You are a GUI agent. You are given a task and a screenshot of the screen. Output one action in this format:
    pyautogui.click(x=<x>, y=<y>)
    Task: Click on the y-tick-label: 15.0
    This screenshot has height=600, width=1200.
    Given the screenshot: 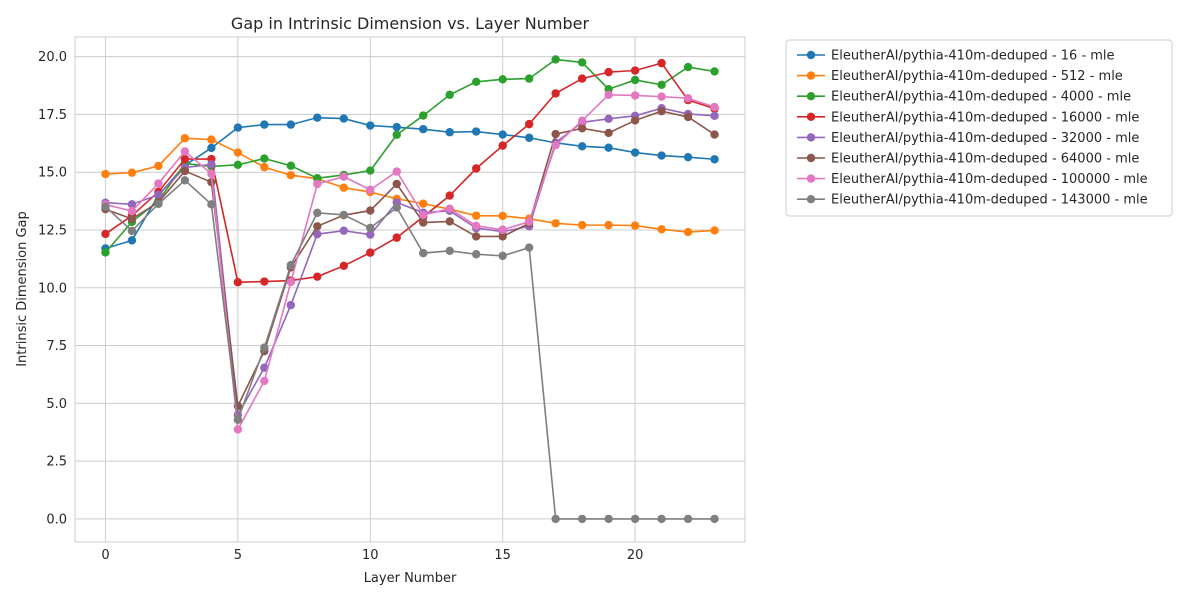 What is the action you would take?
    pyautogui.click(x=52, y=173)
    